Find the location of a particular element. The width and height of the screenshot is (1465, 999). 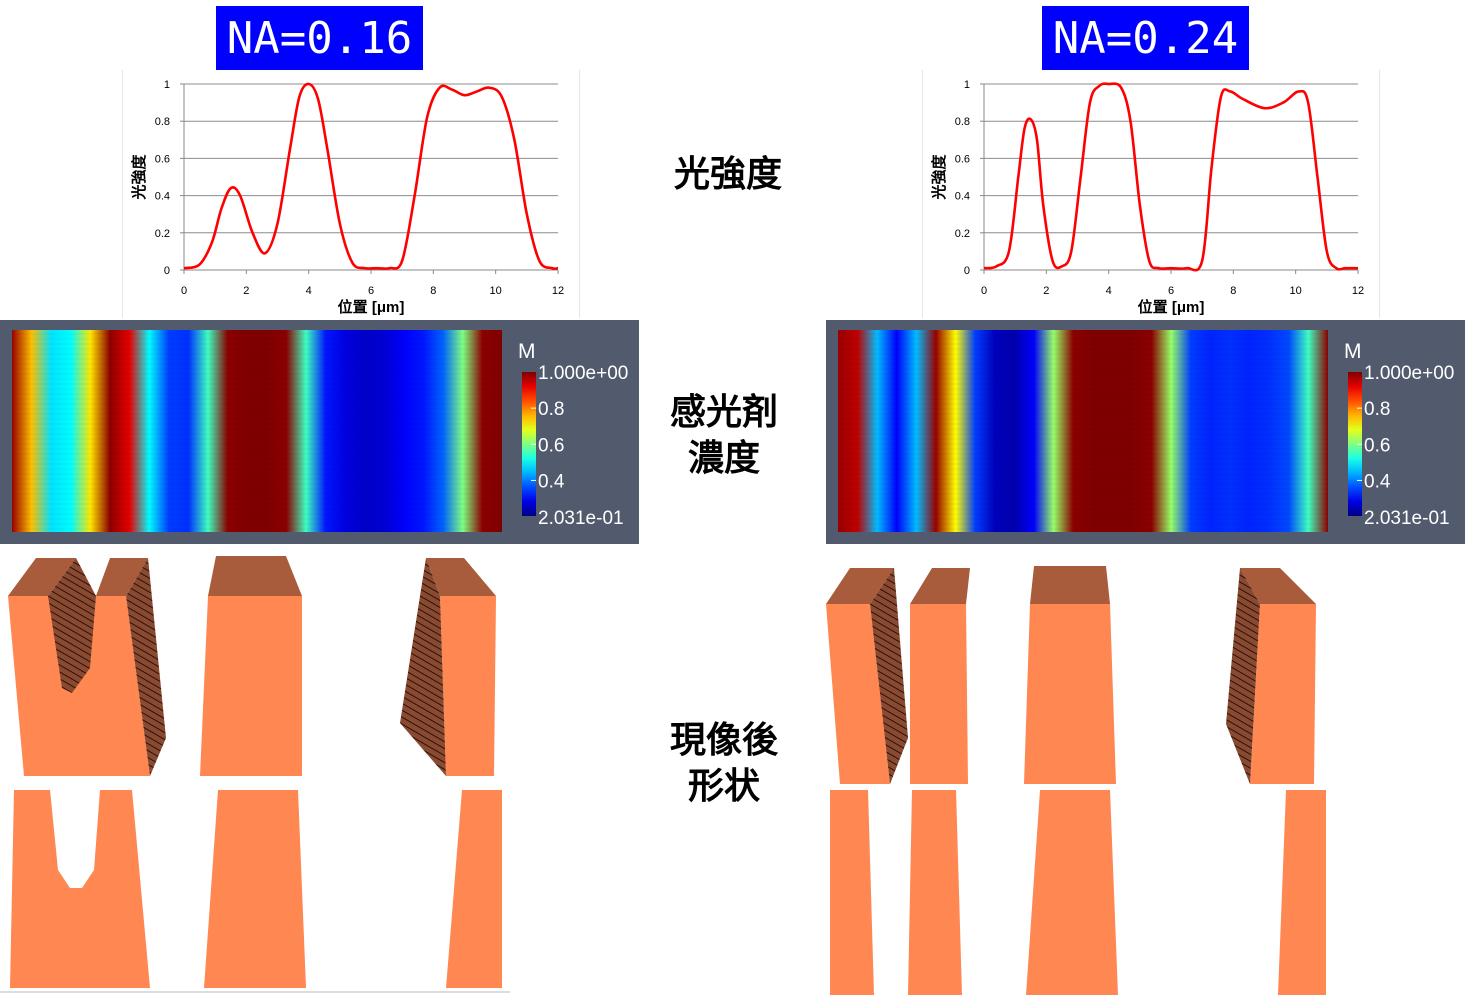

resist-2d-right is located at coordinates (1078, 892).